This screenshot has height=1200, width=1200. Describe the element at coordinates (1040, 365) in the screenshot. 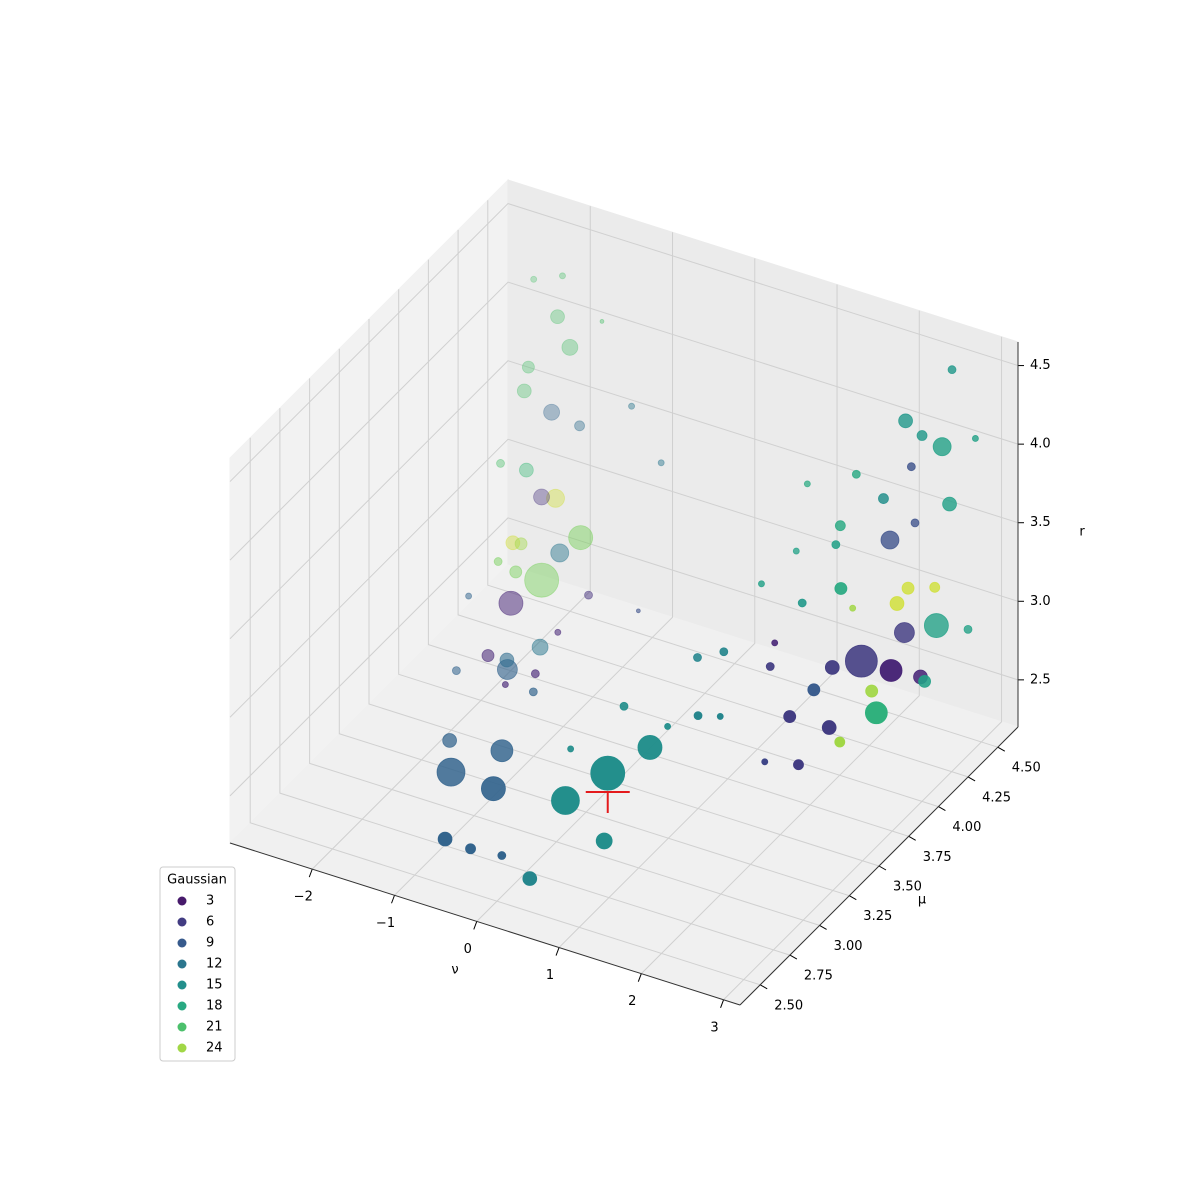

I see `z-tick-label: 4.5` at that location.